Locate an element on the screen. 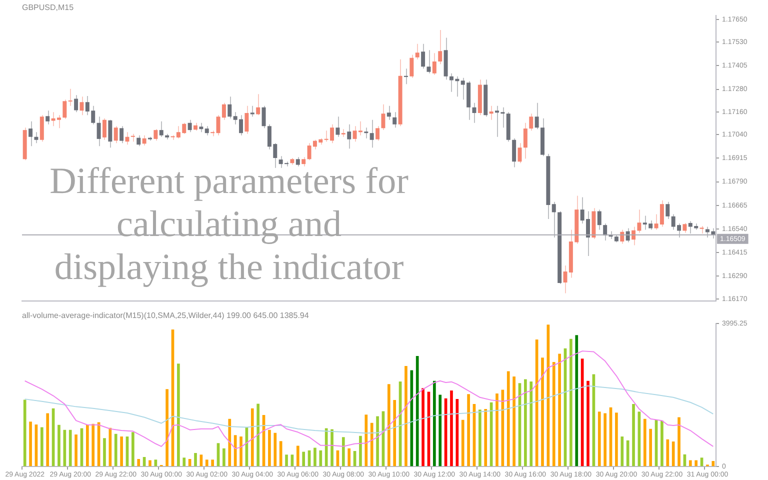 The image size is (768, 480). annotation: Different parameters for calculating and displaying the indicator is located at coordinates (229, 224).